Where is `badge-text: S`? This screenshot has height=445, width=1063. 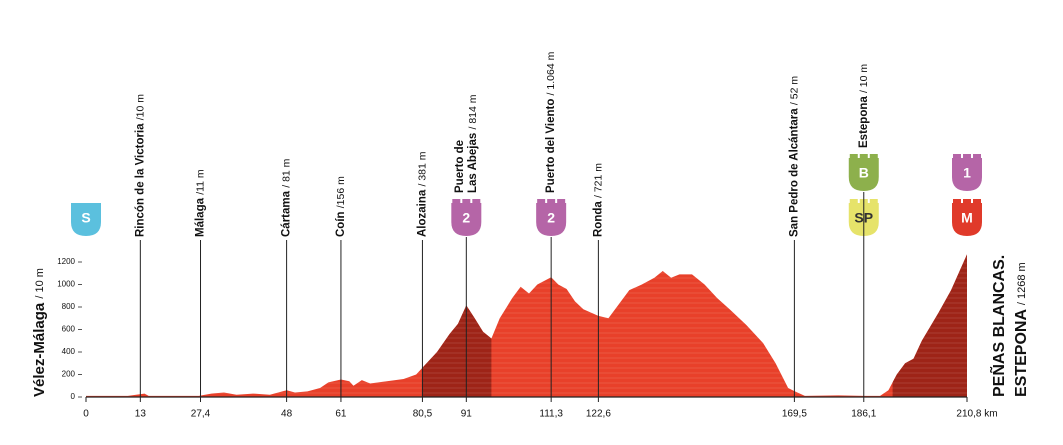
badge-text: S is located at coordinates (85, 218).